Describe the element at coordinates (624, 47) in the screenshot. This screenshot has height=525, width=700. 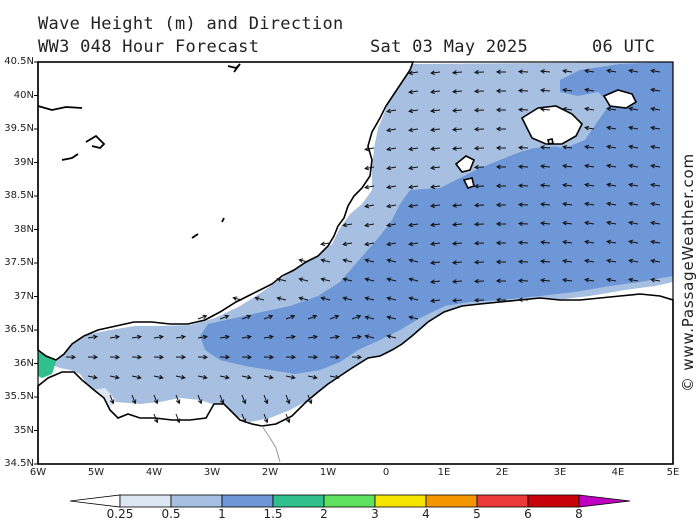
I see `forecast-time: 06 UTC` at that location.